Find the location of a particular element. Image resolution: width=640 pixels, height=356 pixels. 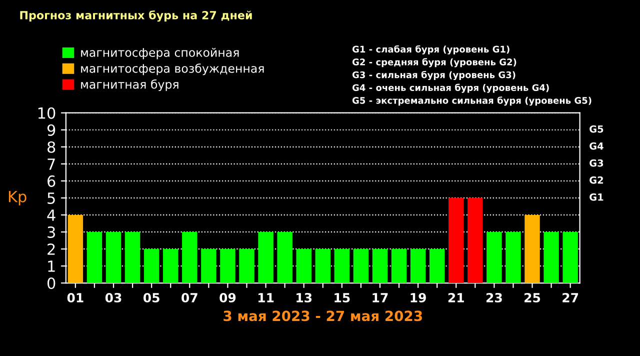

x-tick-label: 15 is located at coordinates (342, 297).